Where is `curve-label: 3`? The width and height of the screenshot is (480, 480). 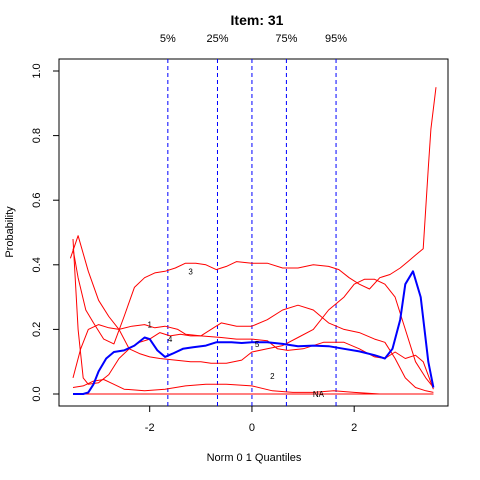 curve-label: 3 is located at coordinates (190, 271).